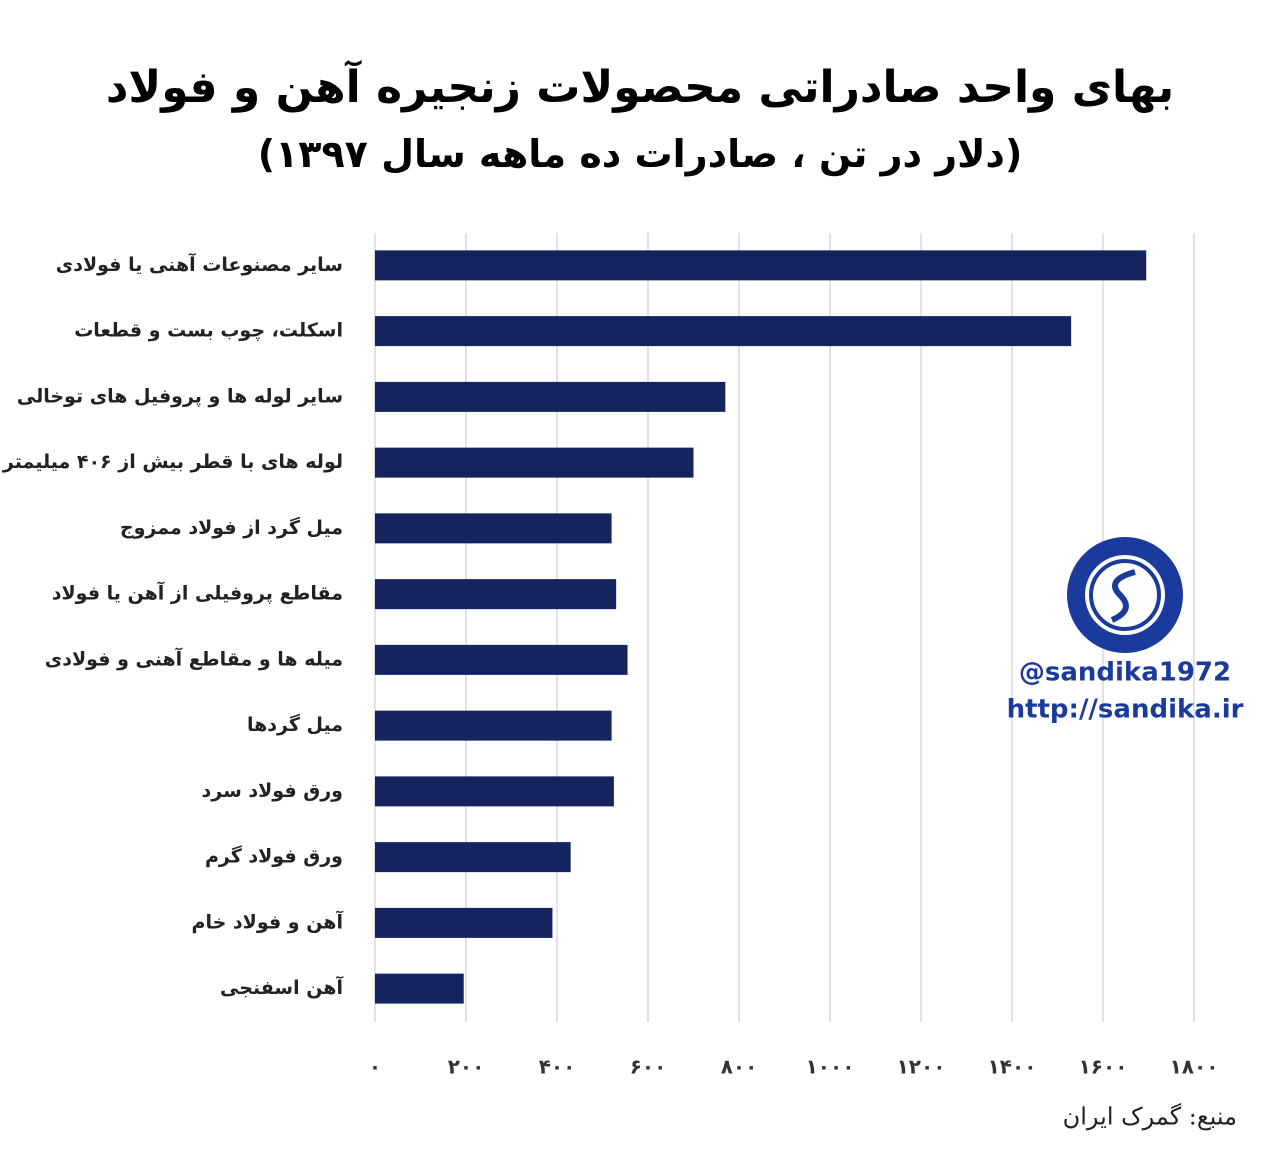  Describe the element at coordinates (1125, 595) in the screenshot. I see `logo` at that location.